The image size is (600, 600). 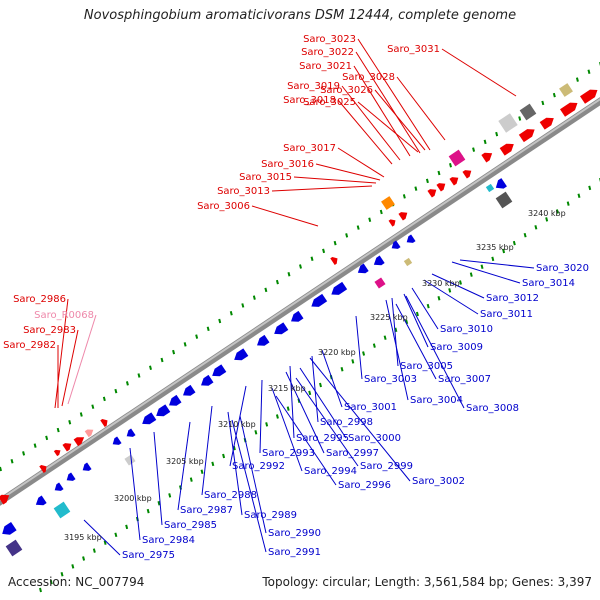 What do you see at coordinates (258, 466) in the screenshot?
I see `reverse-gene-label: Saro_2992` at bounding box center [258, 466].